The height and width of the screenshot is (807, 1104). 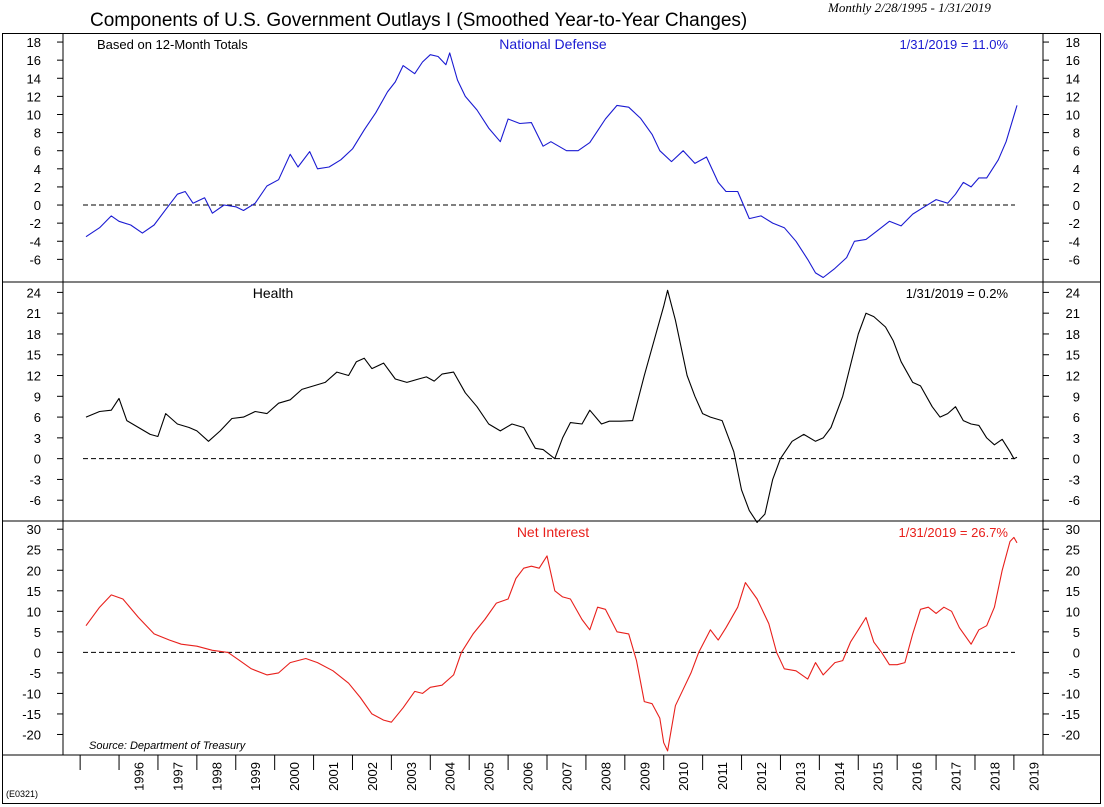 I want to click on y-tick-label-left: -10, so click(x=31, y=693).